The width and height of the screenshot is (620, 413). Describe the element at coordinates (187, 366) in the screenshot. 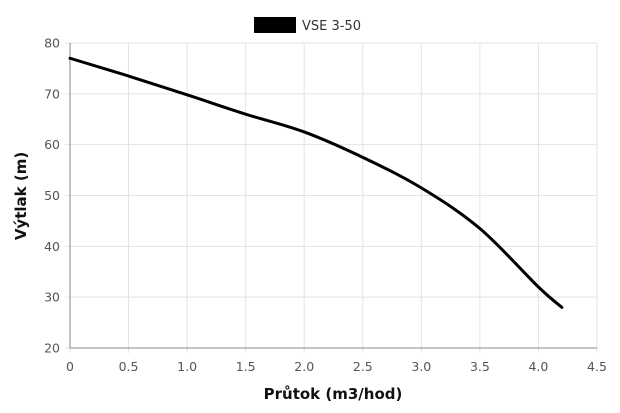

I see `x-tick-label: 1.0` at that location.